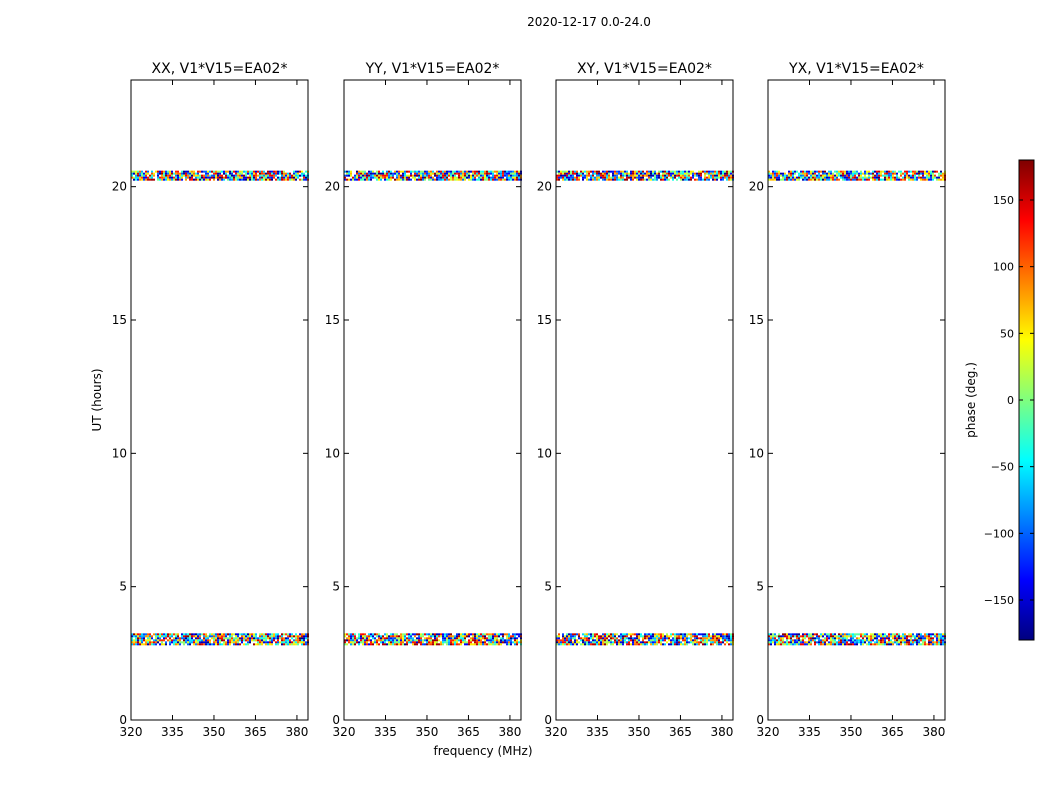 This screenshot has height=800, width=1050. What do you see at coordinates (589, 22) in the screenshot?
I see `figure-title: 2020-12-17 0.0-24.0` at bounding box center [589, 22].